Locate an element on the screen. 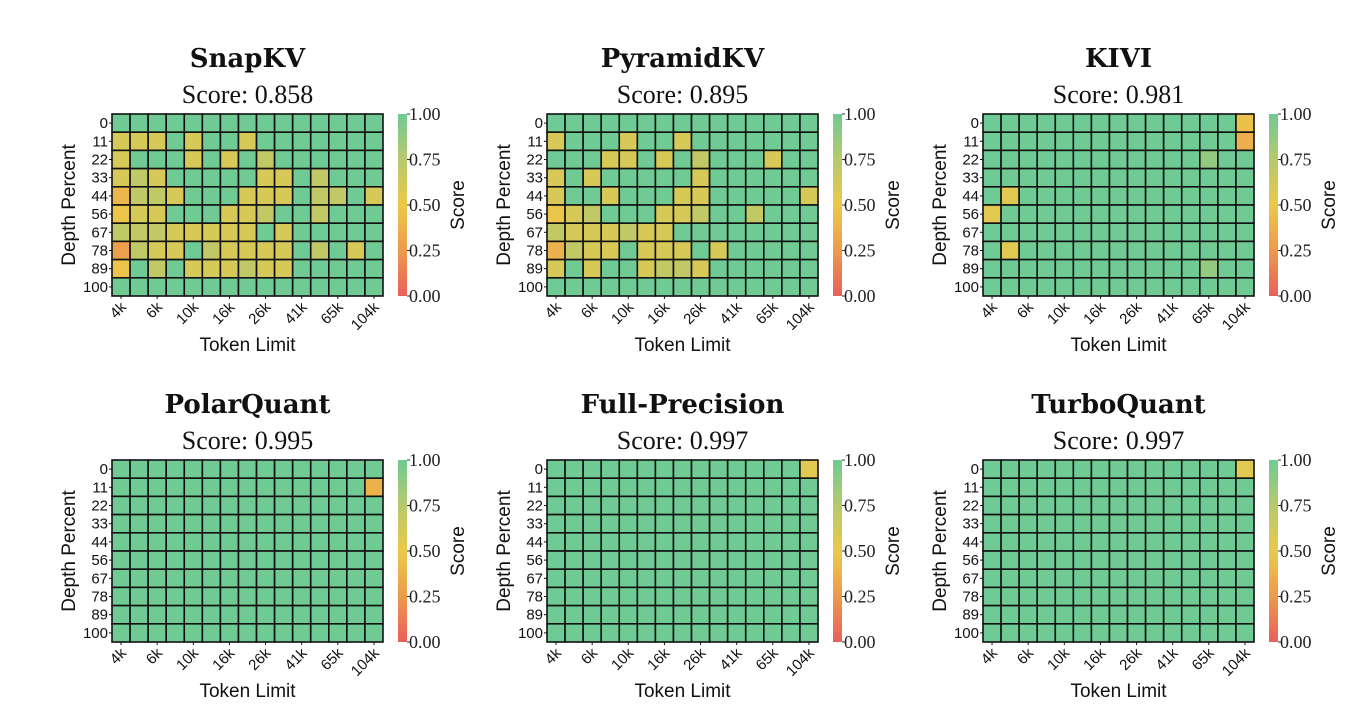 The height and width of the screenshot is (719, 1360). x-tick-label: 6k is located at coordinates (590, 656).